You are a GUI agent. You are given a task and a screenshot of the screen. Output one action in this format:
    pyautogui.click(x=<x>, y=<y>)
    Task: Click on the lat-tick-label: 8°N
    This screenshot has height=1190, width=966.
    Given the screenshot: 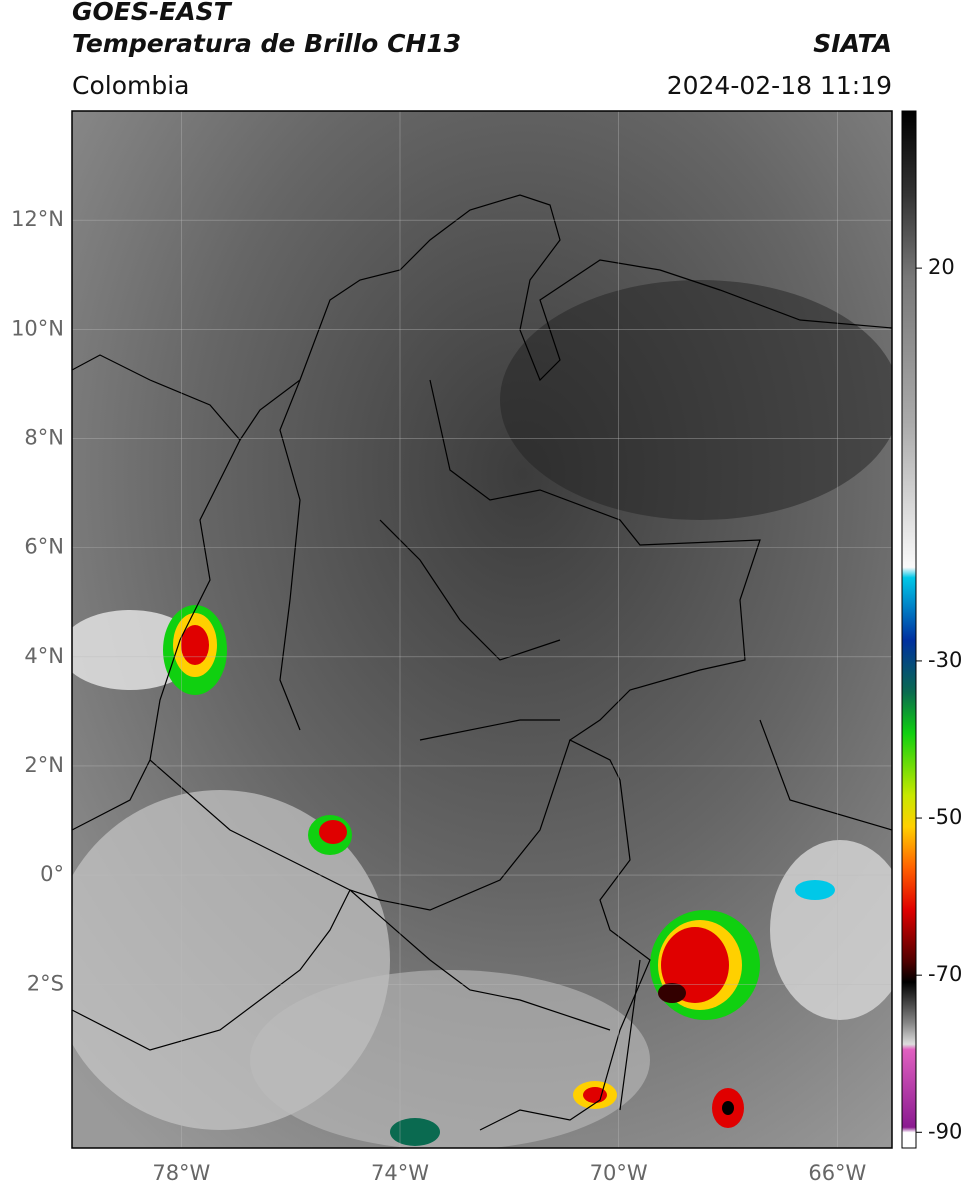 What is the action you would take?
    pyautogui.click(x=44, y=437)
    